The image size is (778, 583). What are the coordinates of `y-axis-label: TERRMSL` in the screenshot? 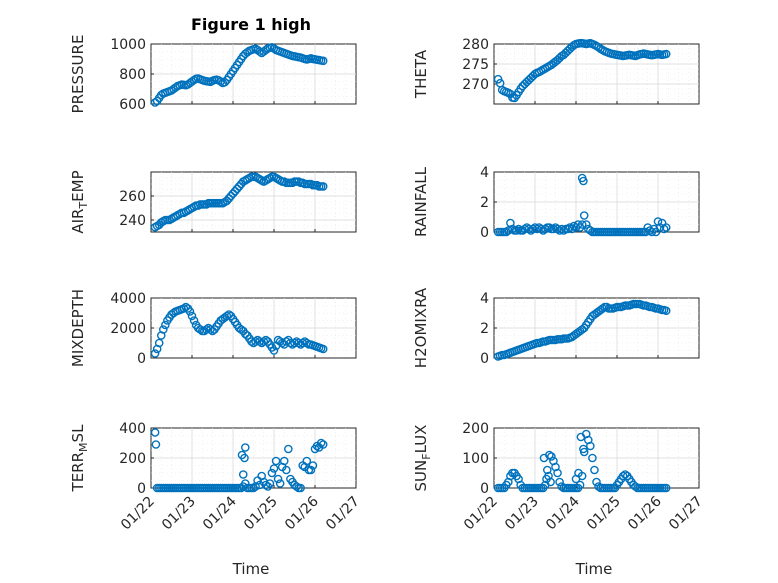 It's located at (79, 458).